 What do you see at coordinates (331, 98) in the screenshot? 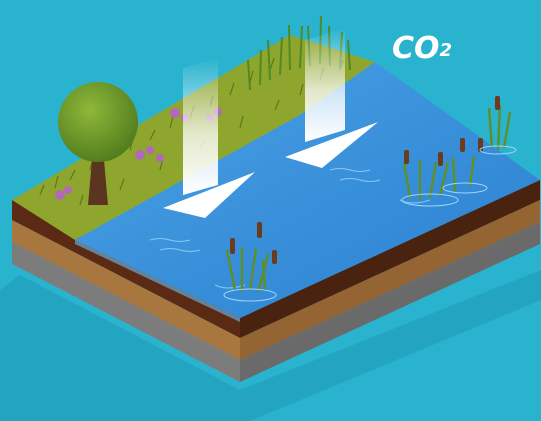
I see `co2-arrow-right` at bounding box center [331, 98].